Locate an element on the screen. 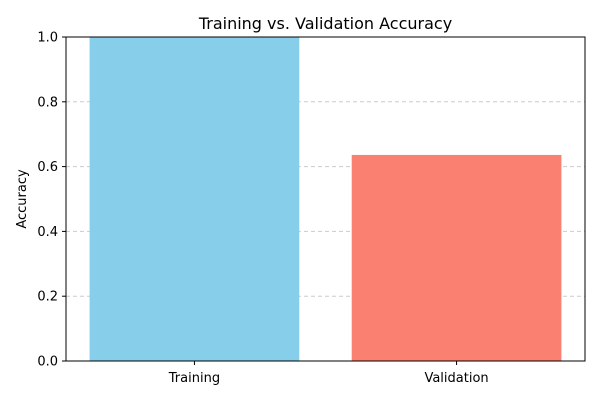 Image resolution: width=600 pixels, height=400 pixels. y-tick-label: 1.0 is located at coordinates (47, 38).